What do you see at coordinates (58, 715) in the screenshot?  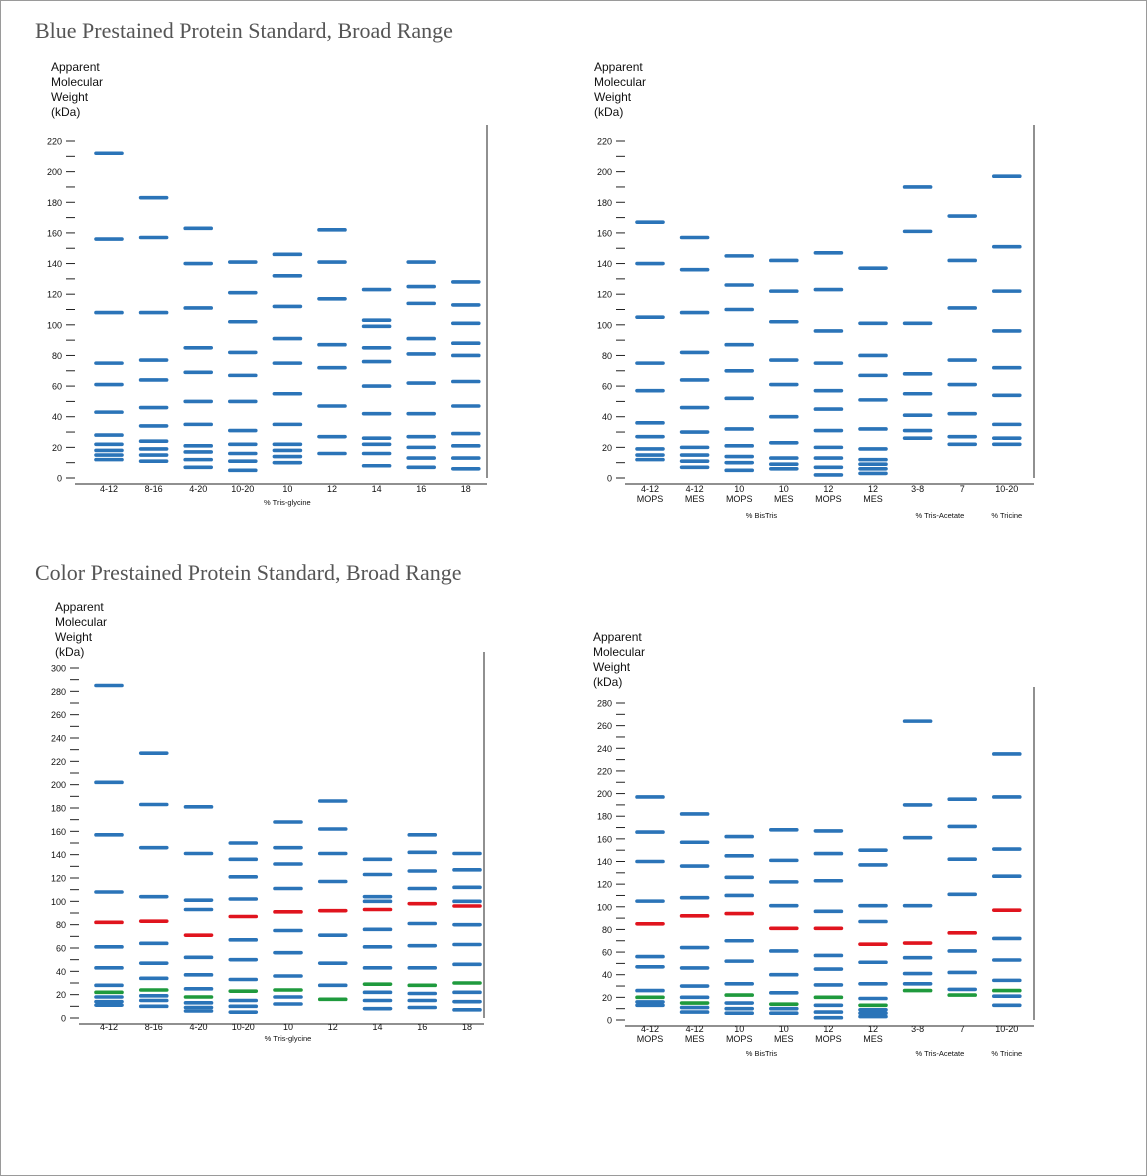 I see `y-tick-label: 260` at bounding box center [58, 715].